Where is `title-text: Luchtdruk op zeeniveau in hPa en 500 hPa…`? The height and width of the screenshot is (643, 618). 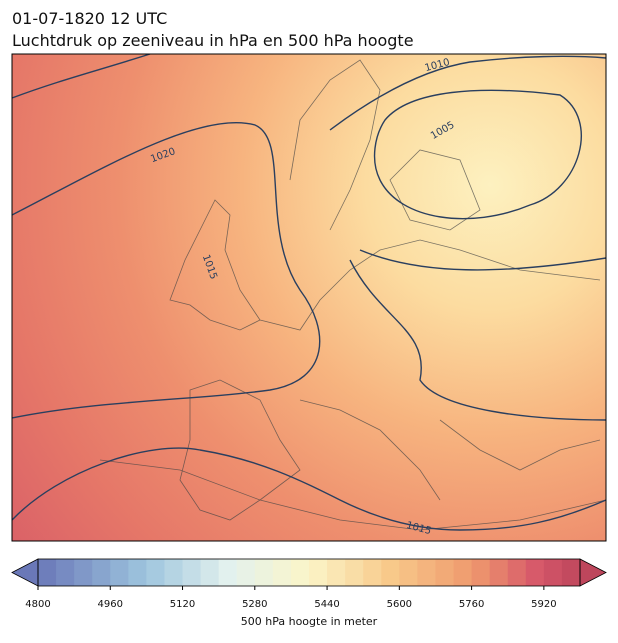 title-text: Luchtdruk op zeeniveau in hPa en 500 hPa… is located at coordinates (213, 40).